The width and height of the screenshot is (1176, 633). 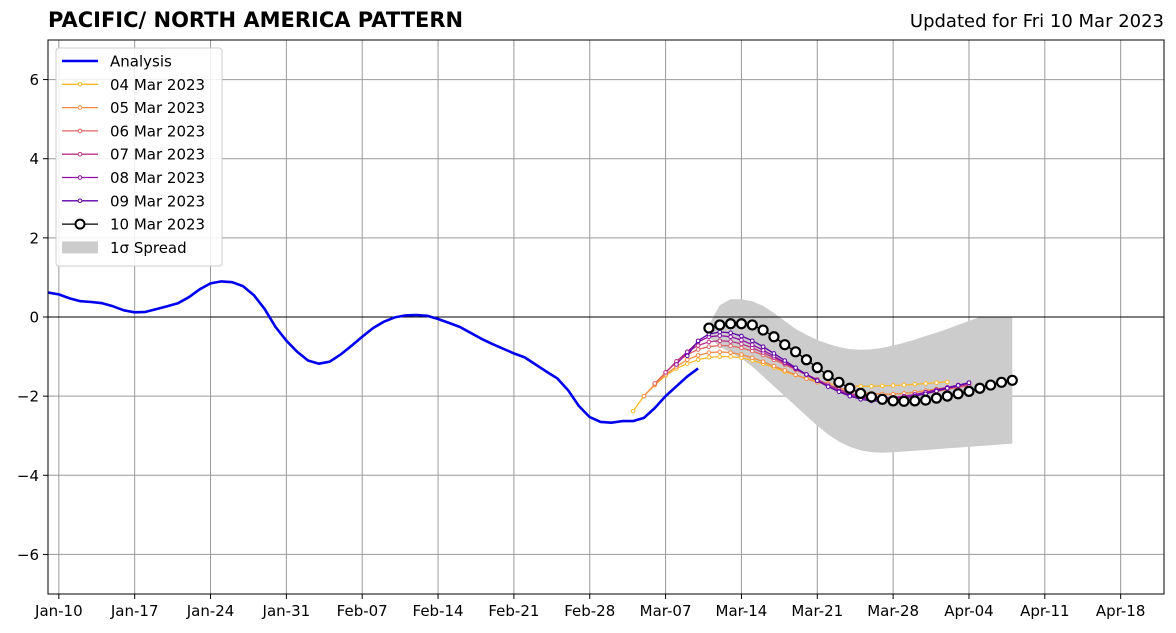 I want to click on legend-item: Analysis, so click(x=117, y=62).